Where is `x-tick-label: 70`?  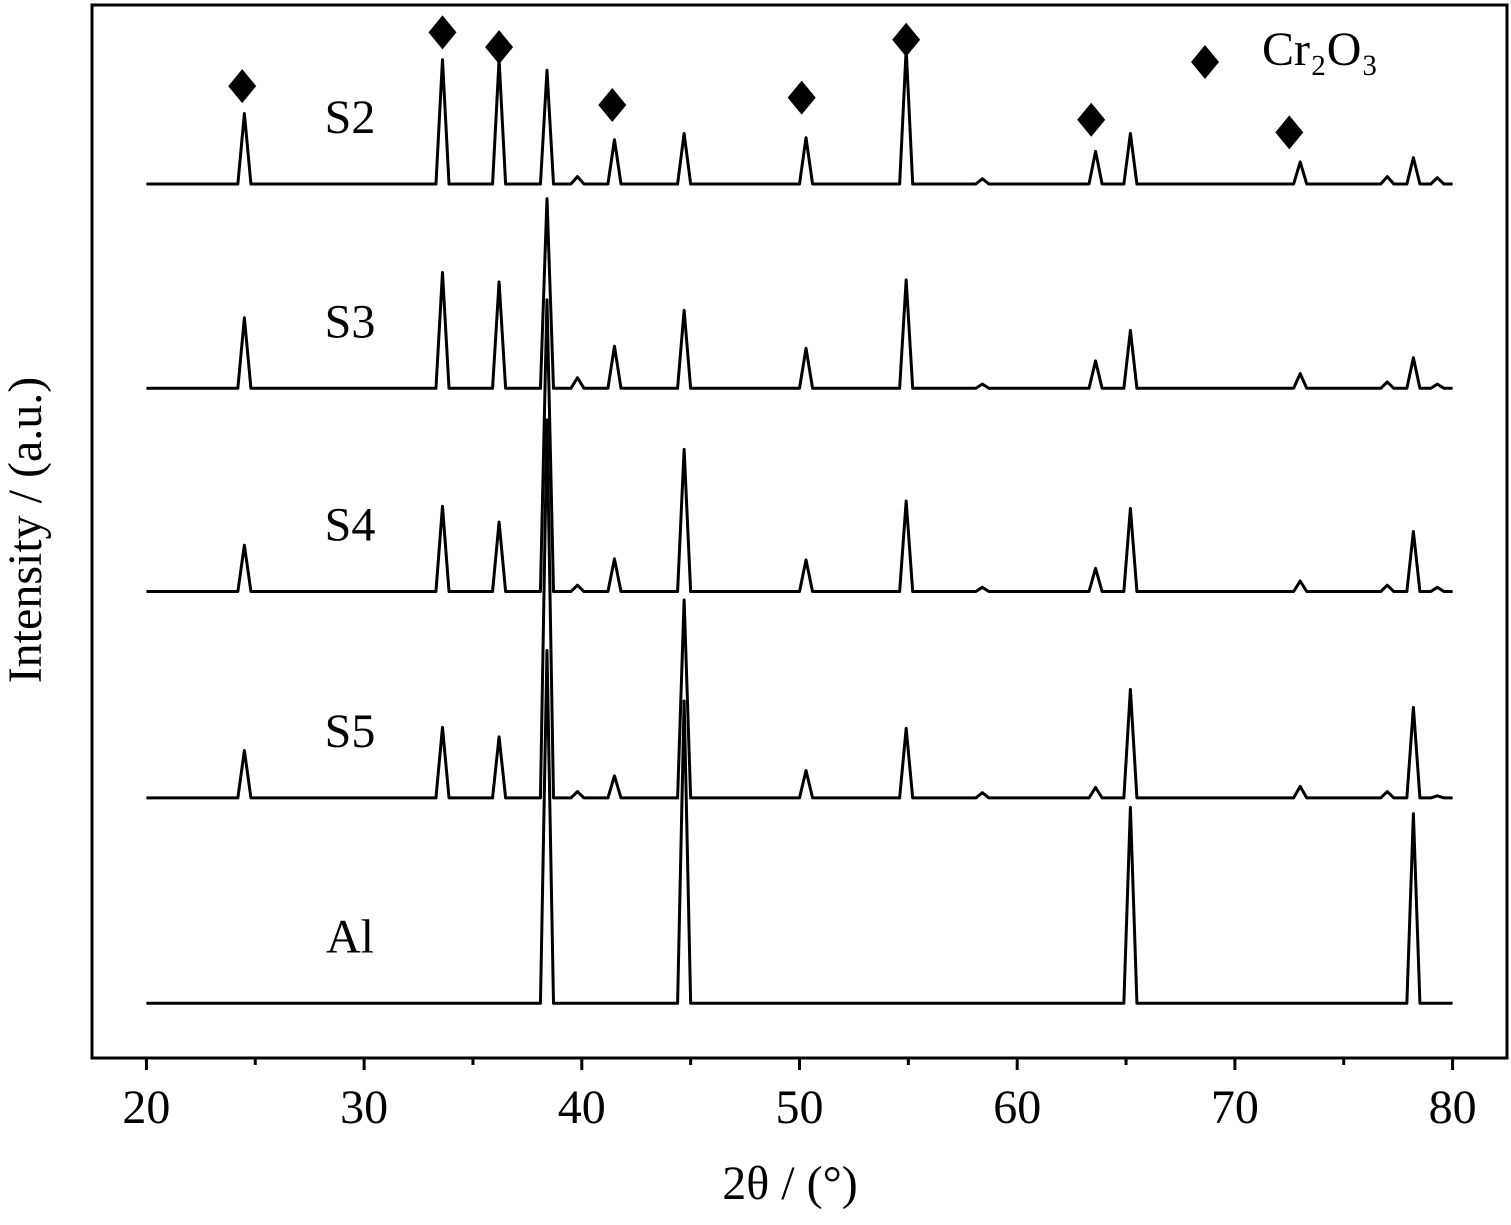 x-tick-label: 70 is located at coordinates (1235, 1107).